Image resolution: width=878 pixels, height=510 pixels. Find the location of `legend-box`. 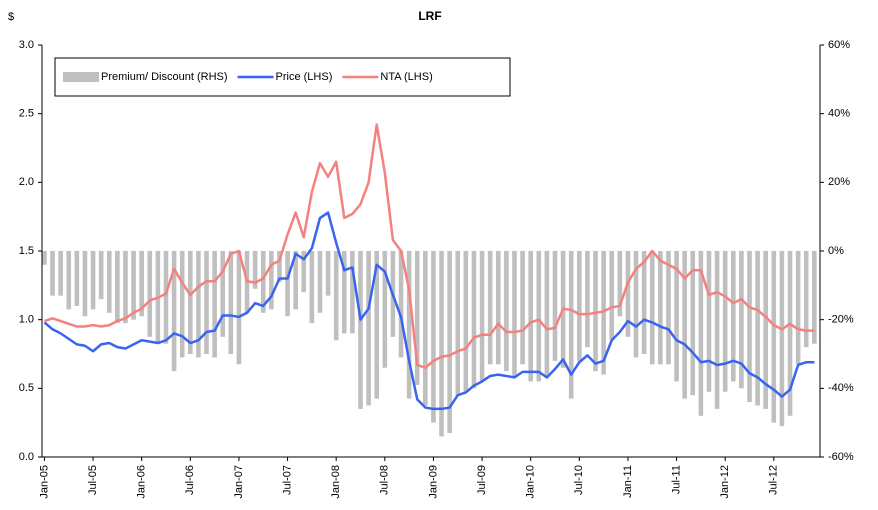

legend-box is located at coordinates (282, 77).